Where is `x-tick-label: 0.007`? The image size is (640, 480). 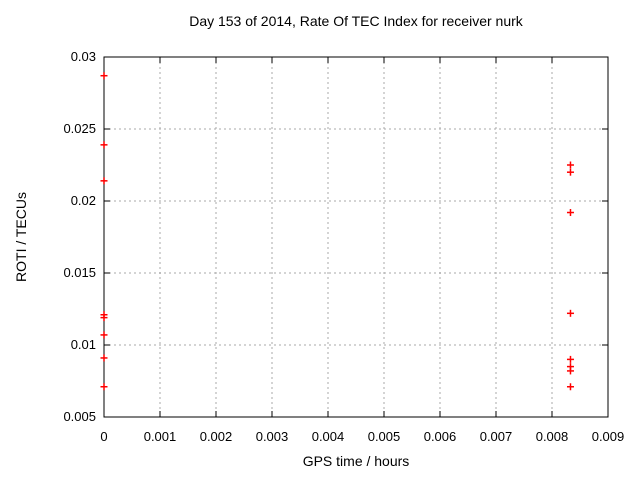
x-tick-label: 0.007 is located at coordinates (496, 436).